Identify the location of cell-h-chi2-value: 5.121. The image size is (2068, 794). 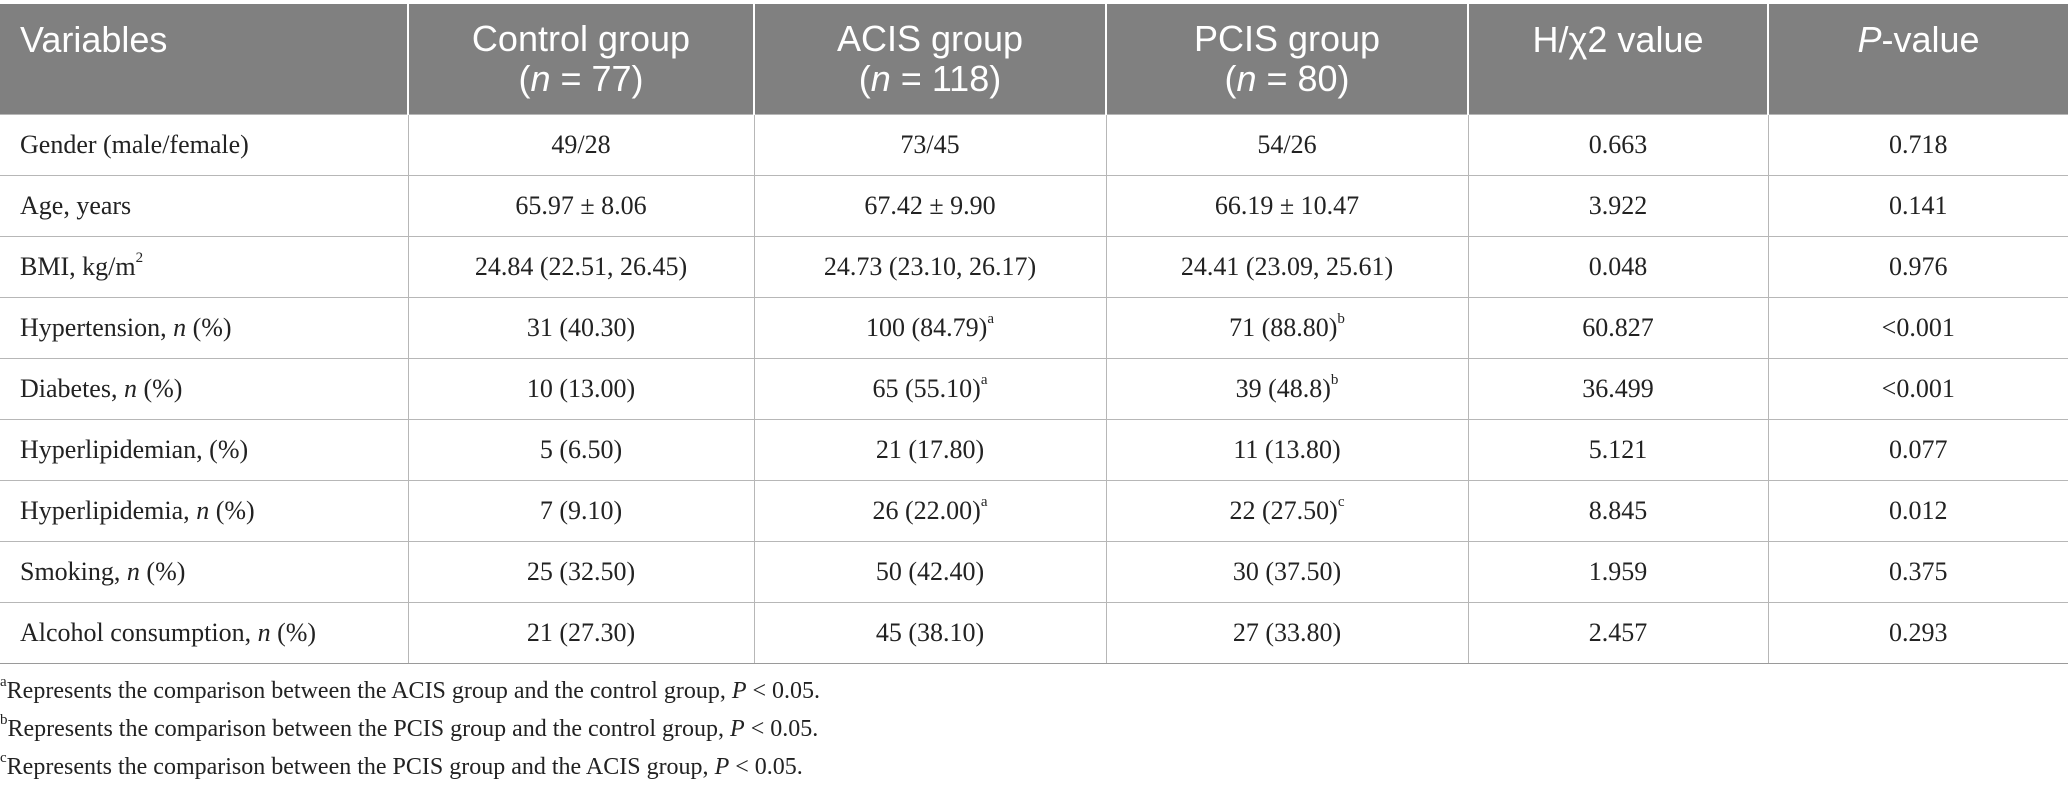
(1618, 450).